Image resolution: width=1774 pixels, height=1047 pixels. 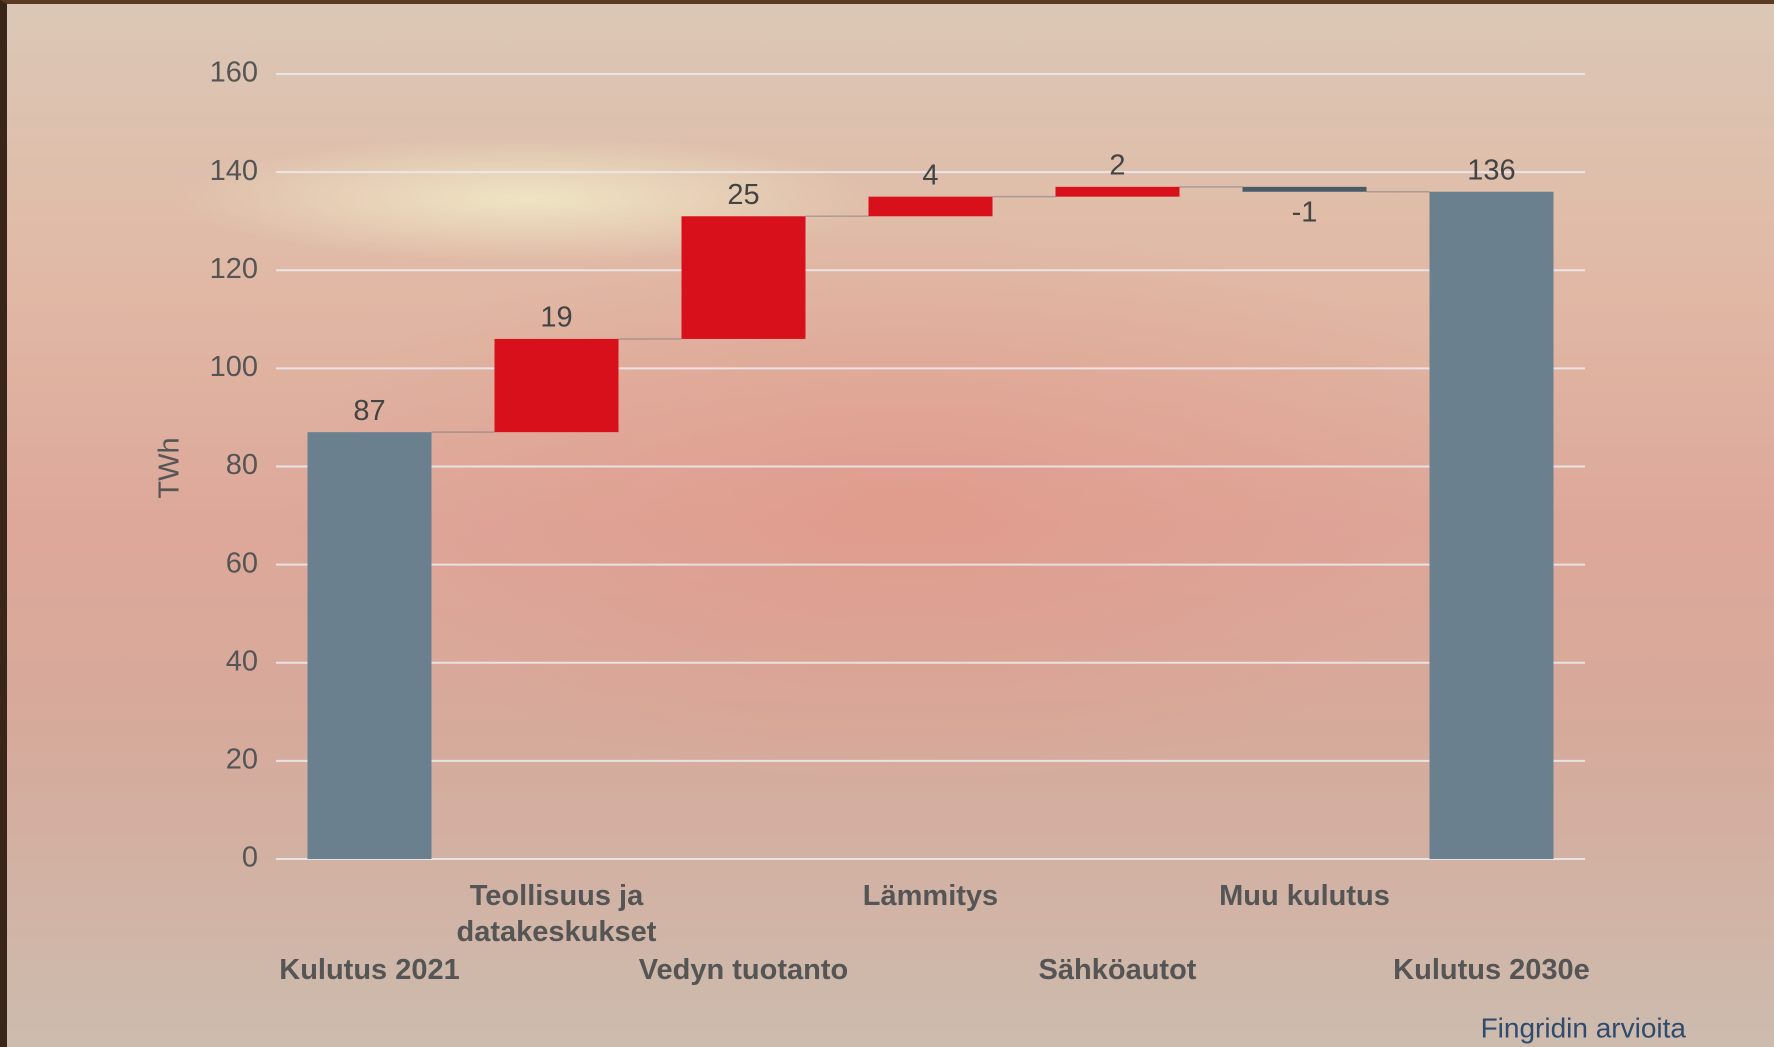 What do you see at coordinates (242, 661) in the screenshot?
I see `y-tick-label: 40` at bounding box center [242, 661].